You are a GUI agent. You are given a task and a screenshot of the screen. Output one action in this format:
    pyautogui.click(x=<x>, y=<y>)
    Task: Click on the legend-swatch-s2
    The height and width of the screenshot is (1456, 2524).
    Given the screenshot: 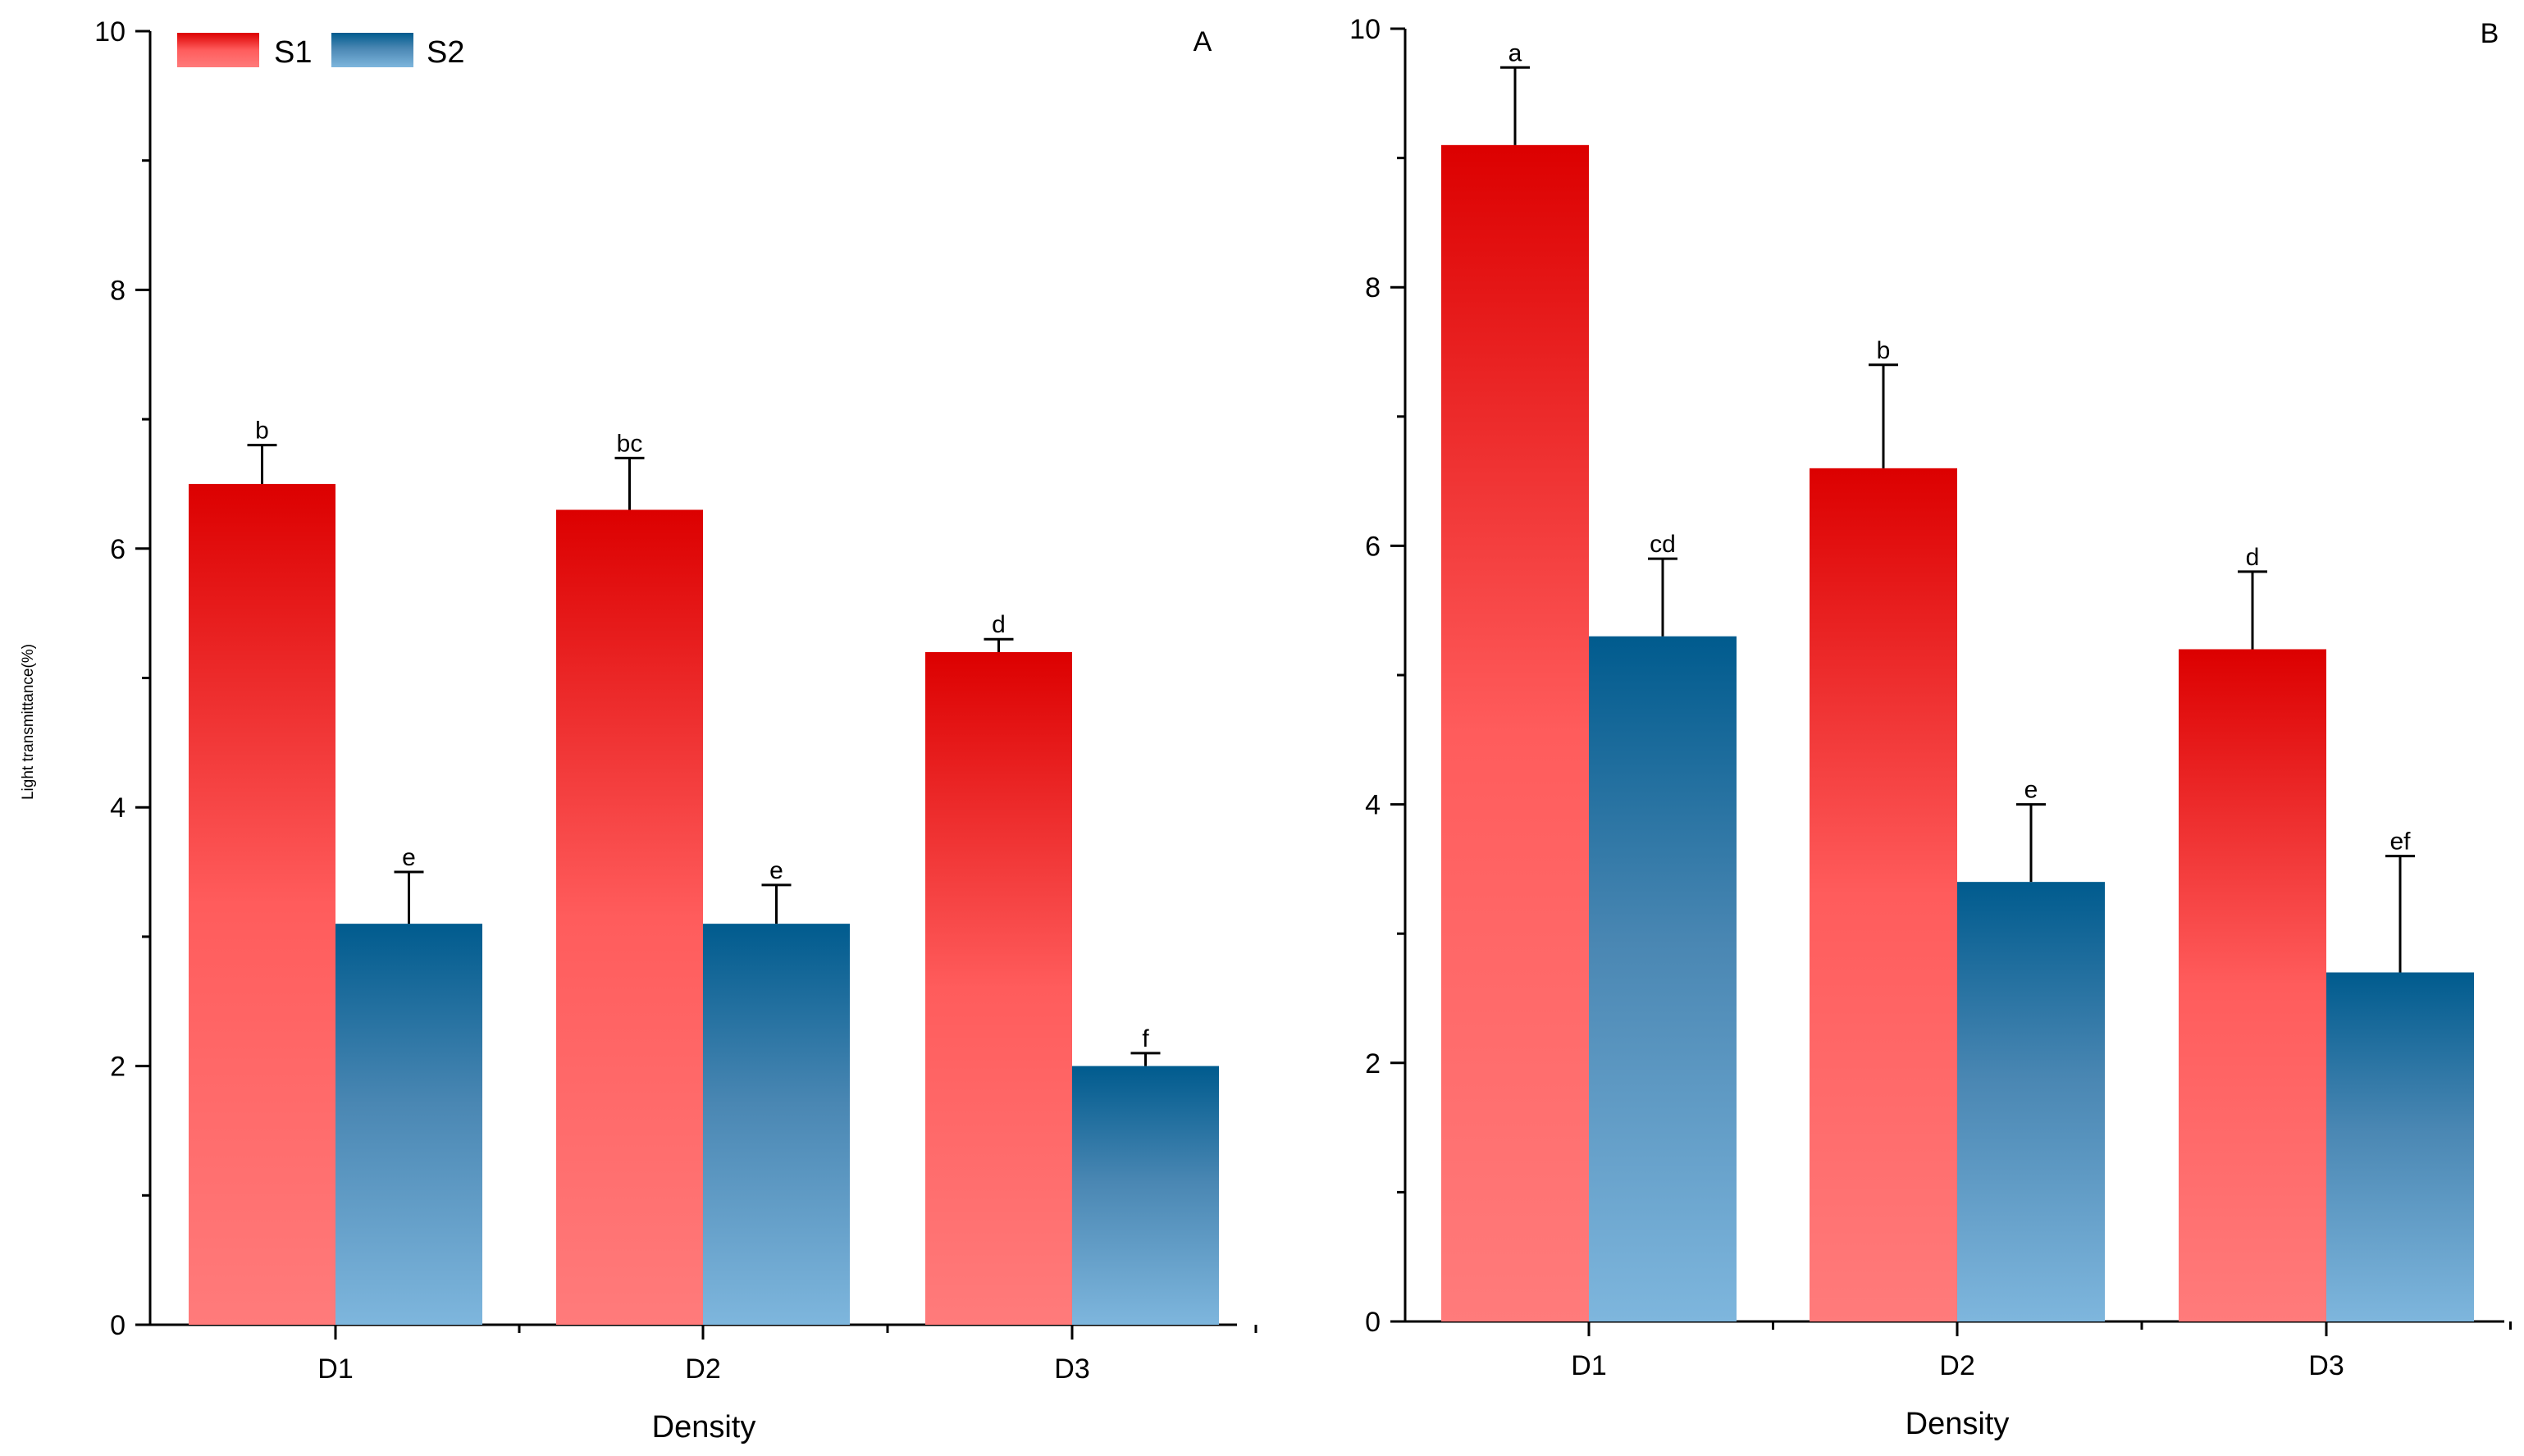 What is the action you would take?
    pyautogui.click(x=372, y=50)
    